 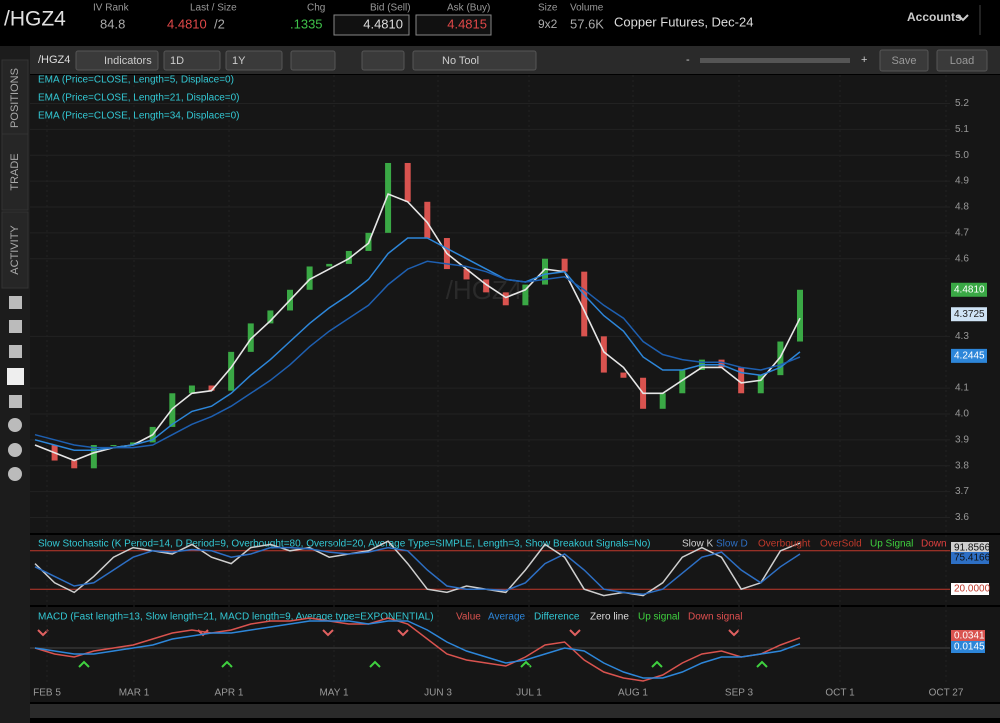 I want to click on zoom-in: +, so click(x=864, y=60).